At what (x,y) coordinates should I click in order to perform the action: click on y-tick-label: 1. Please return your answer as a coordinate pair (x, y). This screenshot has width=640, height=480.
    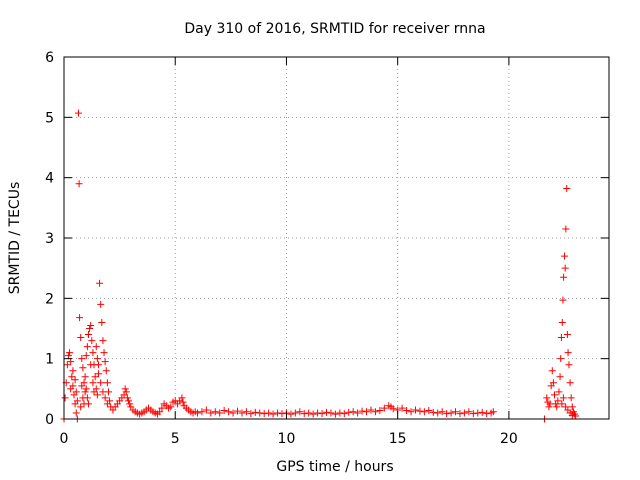
    Looking at the image, I should click on (49, 360).